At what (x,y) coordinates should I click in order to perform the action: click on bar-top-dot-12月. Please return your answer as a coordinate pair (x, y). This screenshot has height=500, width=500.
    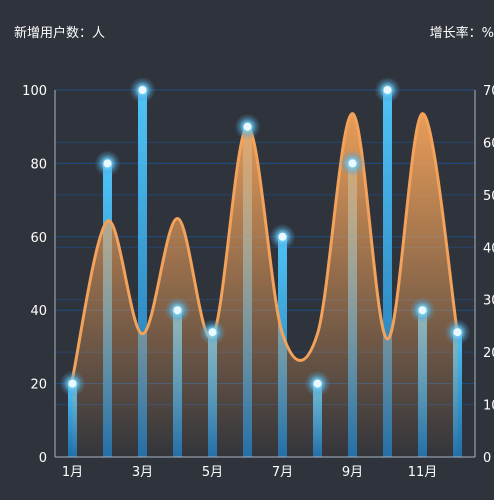
    Looking at the image, I should click on (457, 332).